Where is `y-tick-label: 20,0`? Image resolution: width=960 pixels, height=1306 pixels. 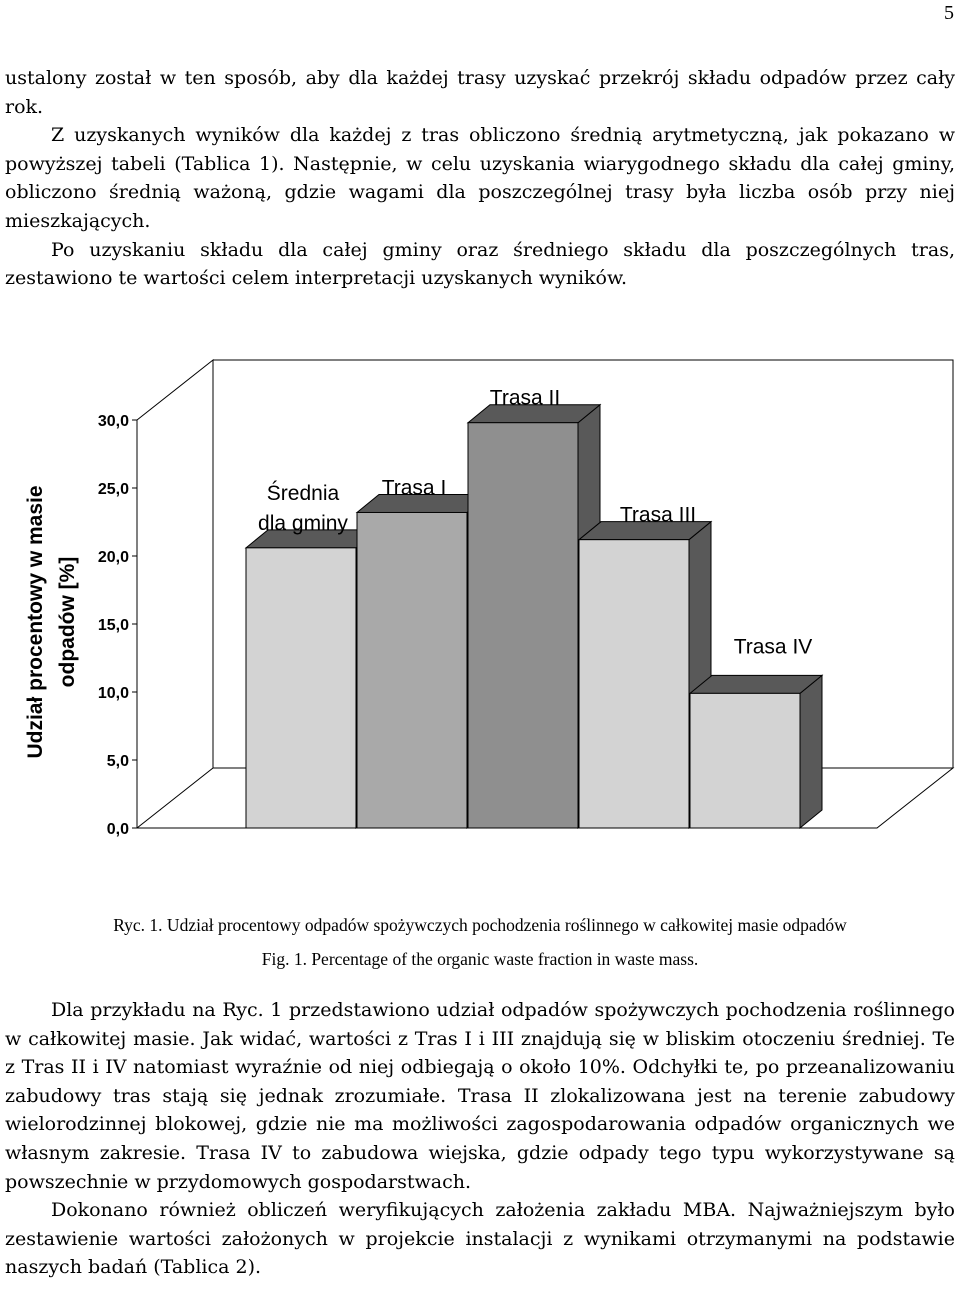 y-tick-label: 20,0 is located at coordinates (113, 557).